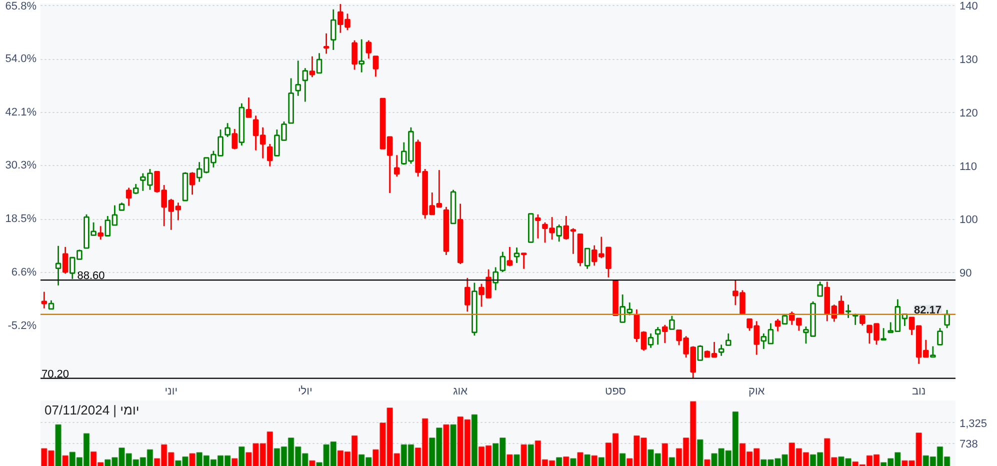 The width and height of the screenshot is (997, 466). What do you see at coordinates (928, 310) in the screenshot?
I see `ref-line-label: 82.17` at bounding box center [928, 310].